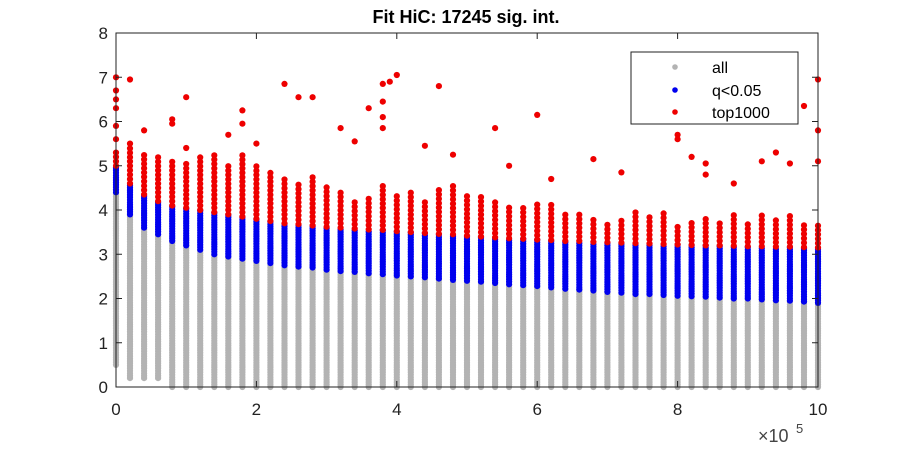 This screenshot has height=450, width=900. I want to click on x-tick-label: 6, so click(536, 409).